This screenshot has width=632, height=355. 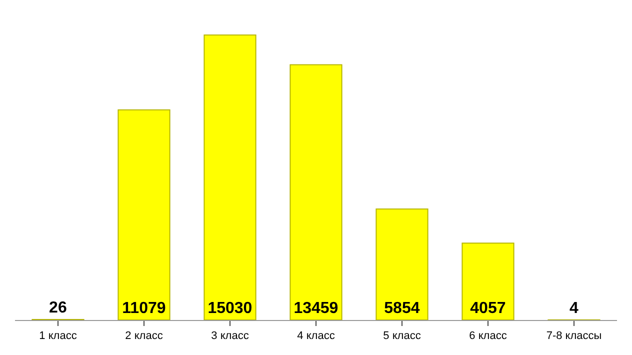 I want to click on x-tick-label: 4 класс, so click(x=316, y=336).